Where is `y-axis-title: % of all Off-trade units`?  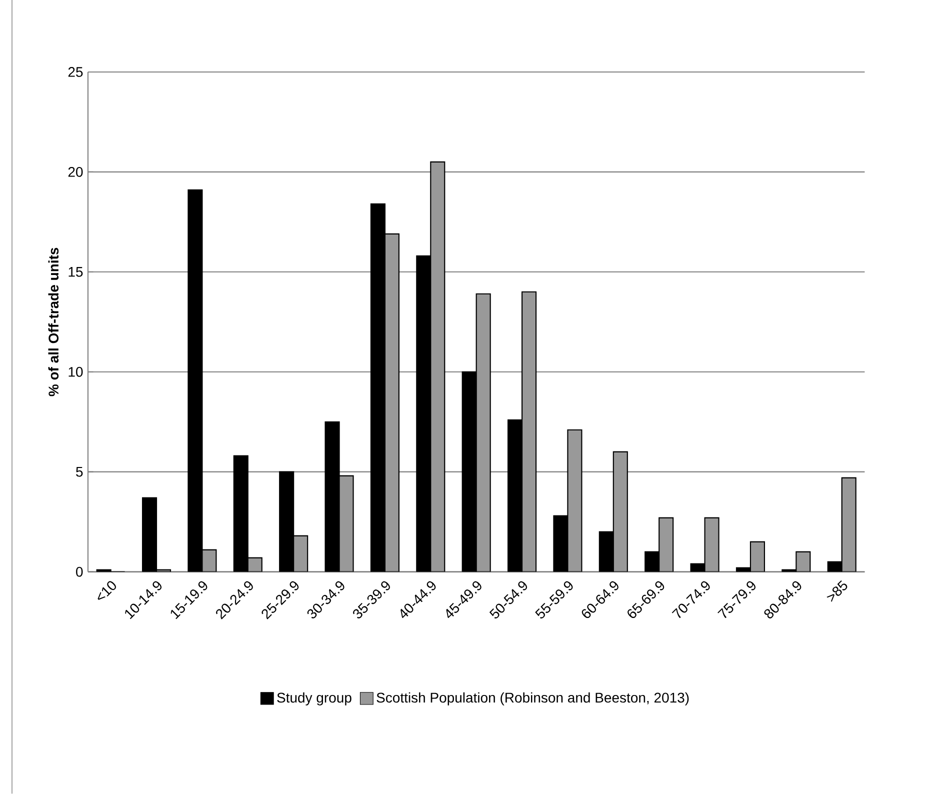 y-axis-title: % of all Off-trade units is located at coordinates (53, 322).